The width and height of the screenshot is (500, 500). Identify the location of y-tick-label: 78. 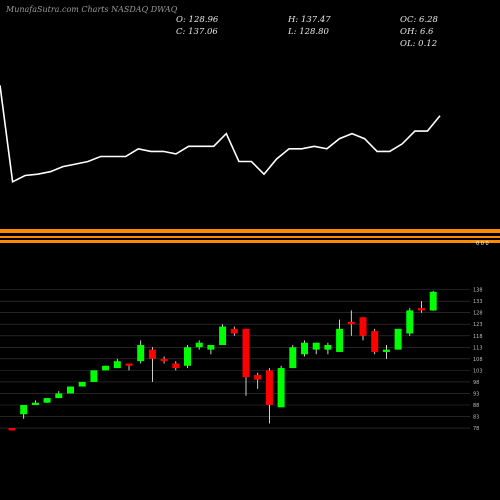
(476, 429).